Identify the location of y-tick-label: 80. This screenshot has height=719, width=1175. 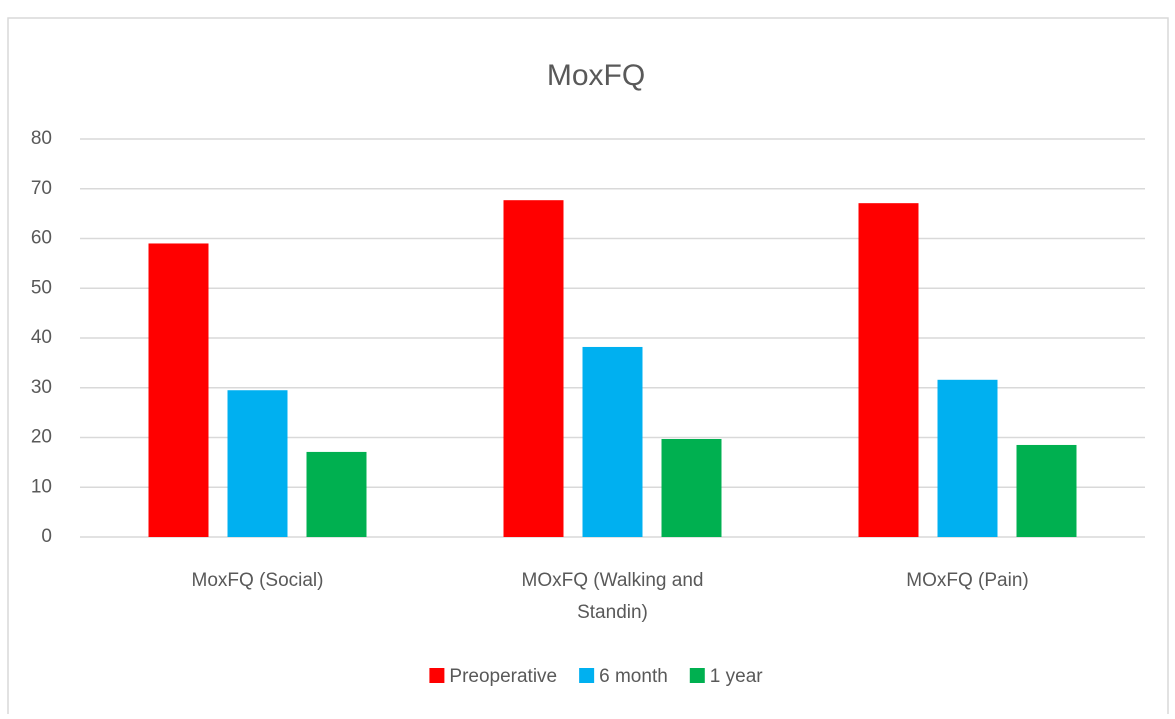
(41, 138).